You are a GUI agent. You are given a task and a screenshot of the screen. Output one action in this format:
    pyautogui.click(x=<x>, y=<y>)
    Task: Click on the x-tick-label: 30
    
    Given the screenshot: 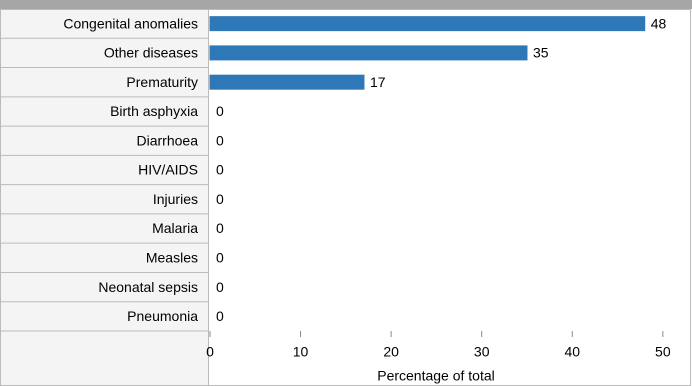 What is the action you would take?
    pyautogui.click(x=482, y=352)
    